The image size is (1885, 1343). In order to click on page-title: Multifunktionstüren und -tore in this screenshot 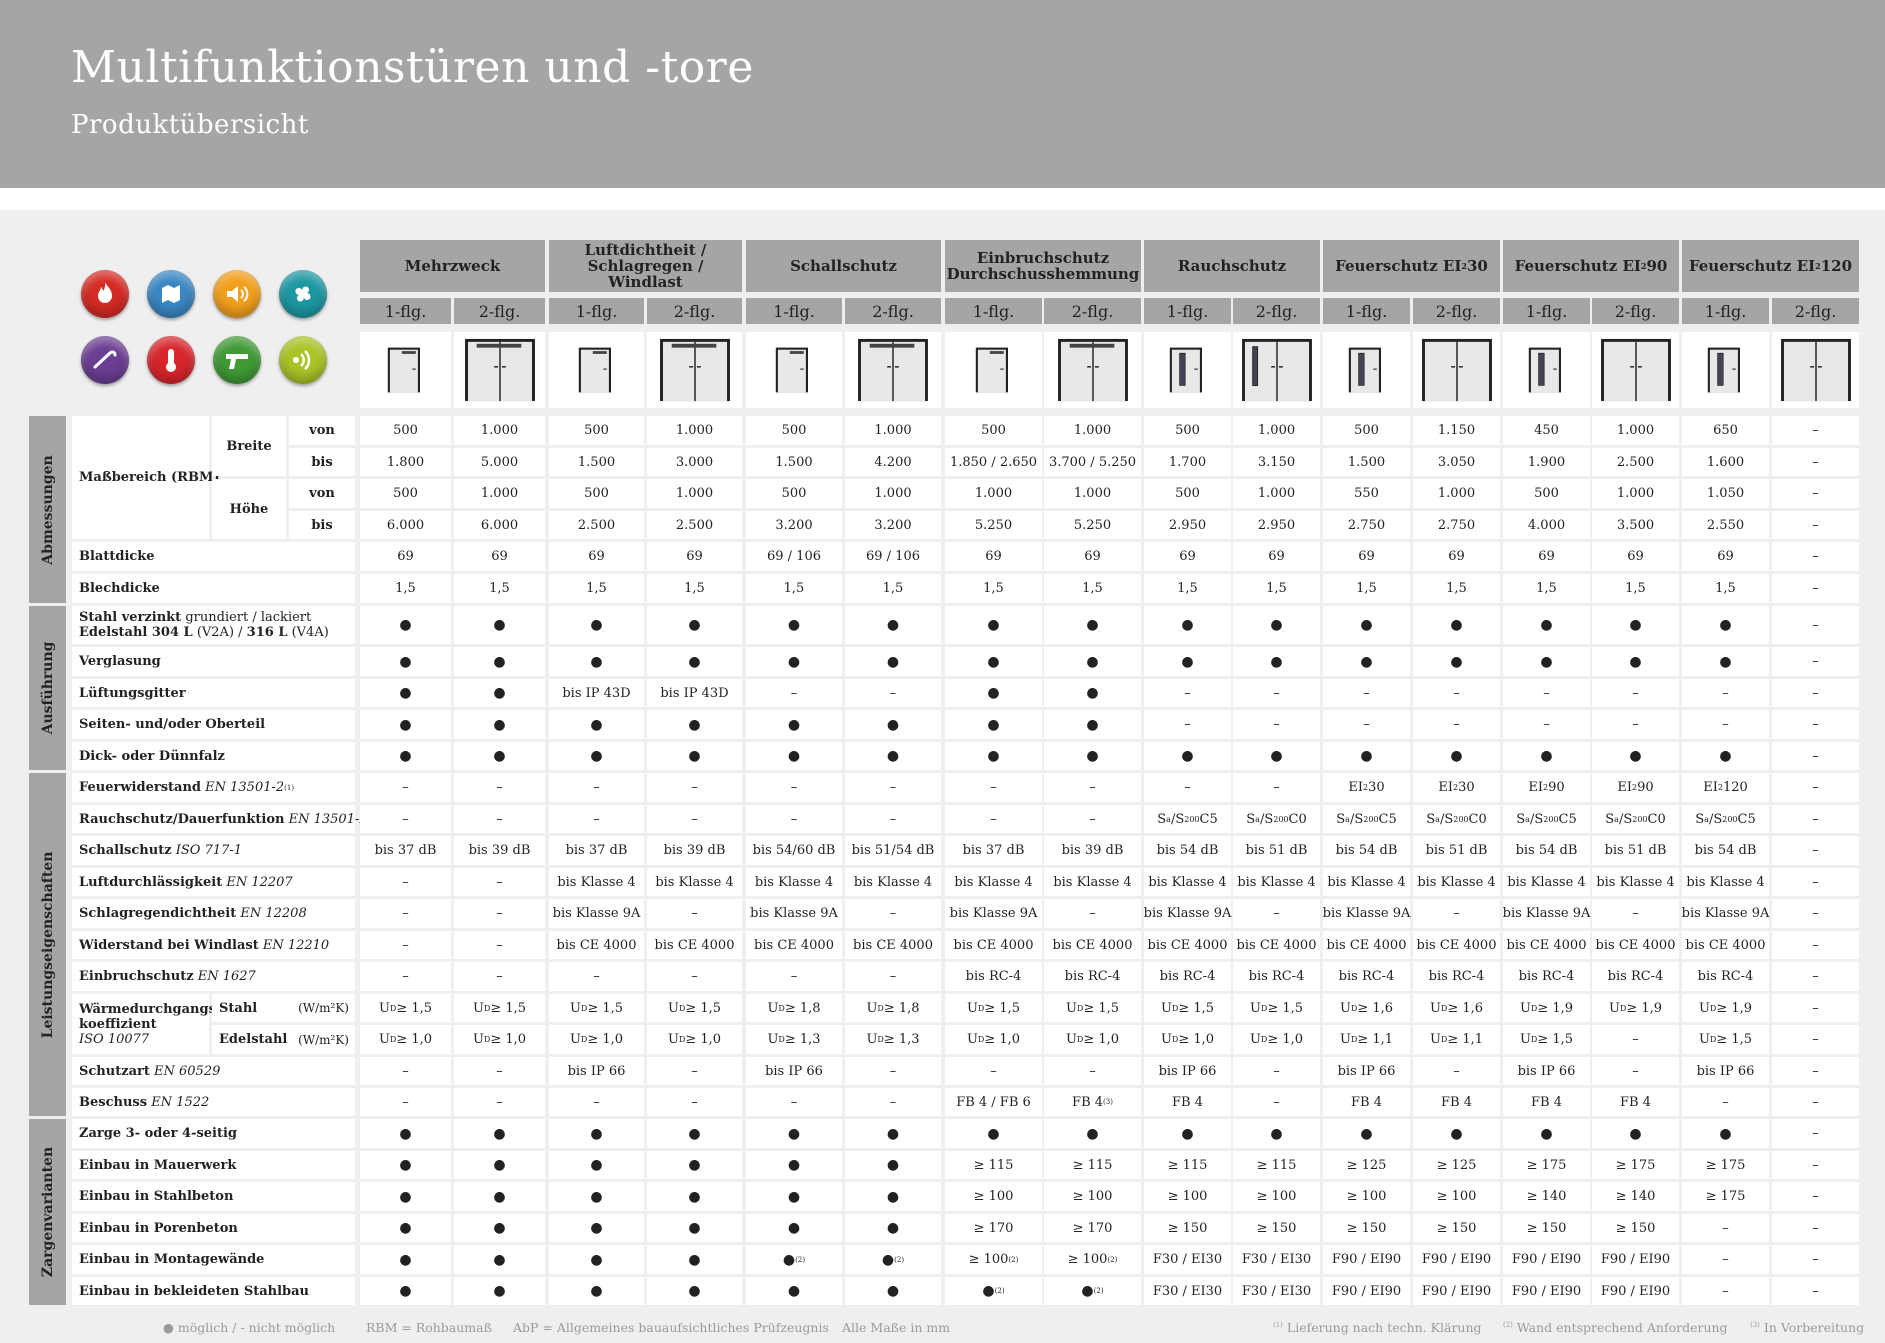, I will do `click(412, 67)`.